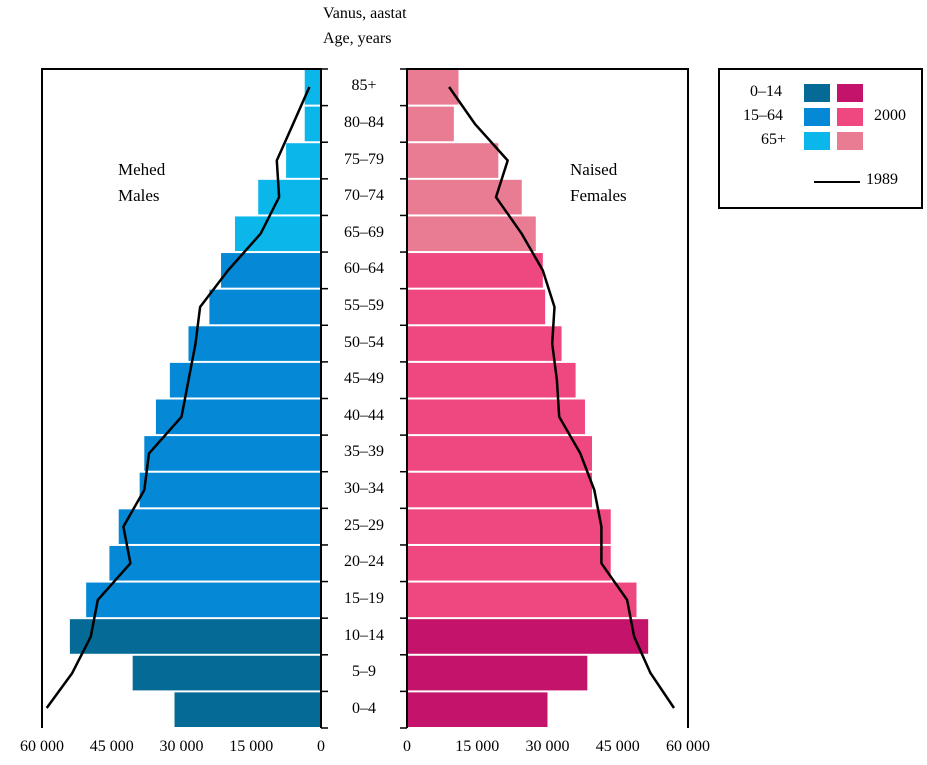  I want to click on age-label: 5–9, so click(364, 672).